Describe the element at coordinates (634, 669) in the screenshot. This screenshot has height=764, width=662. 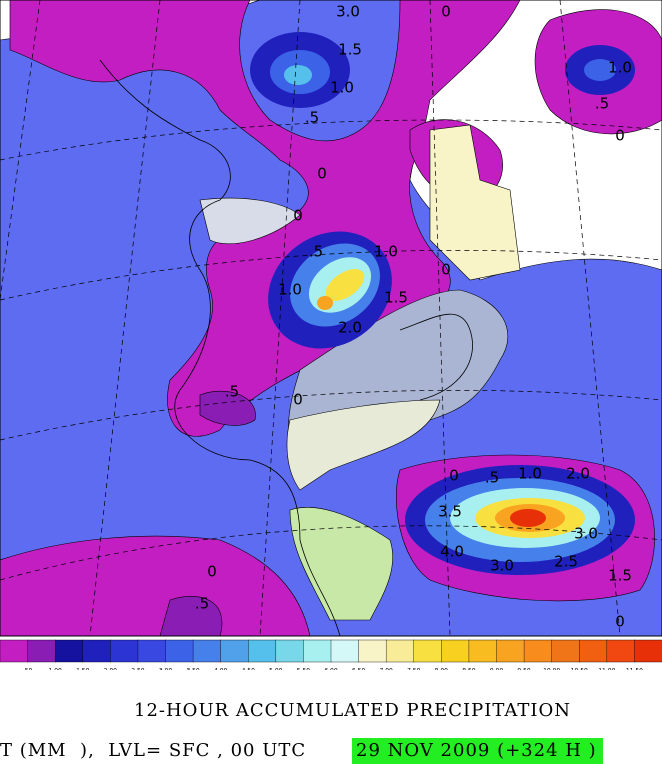
I see `colorbar-label: 11.50` at that location.